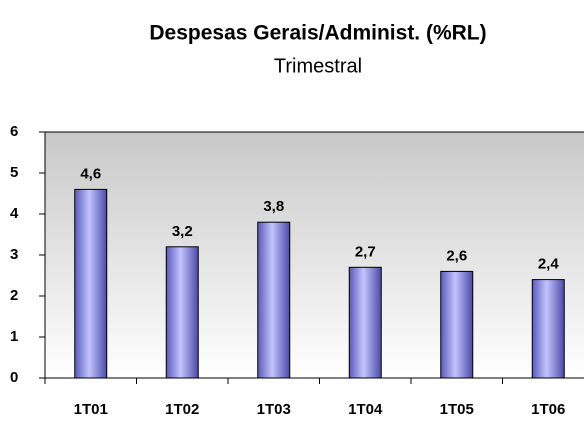 This screenshot has width=584, height=423. What do you see at coordinates (91, 409) in the screenshot?
I see `x-tick-label: 1T01` at bounding box center [91, 409].